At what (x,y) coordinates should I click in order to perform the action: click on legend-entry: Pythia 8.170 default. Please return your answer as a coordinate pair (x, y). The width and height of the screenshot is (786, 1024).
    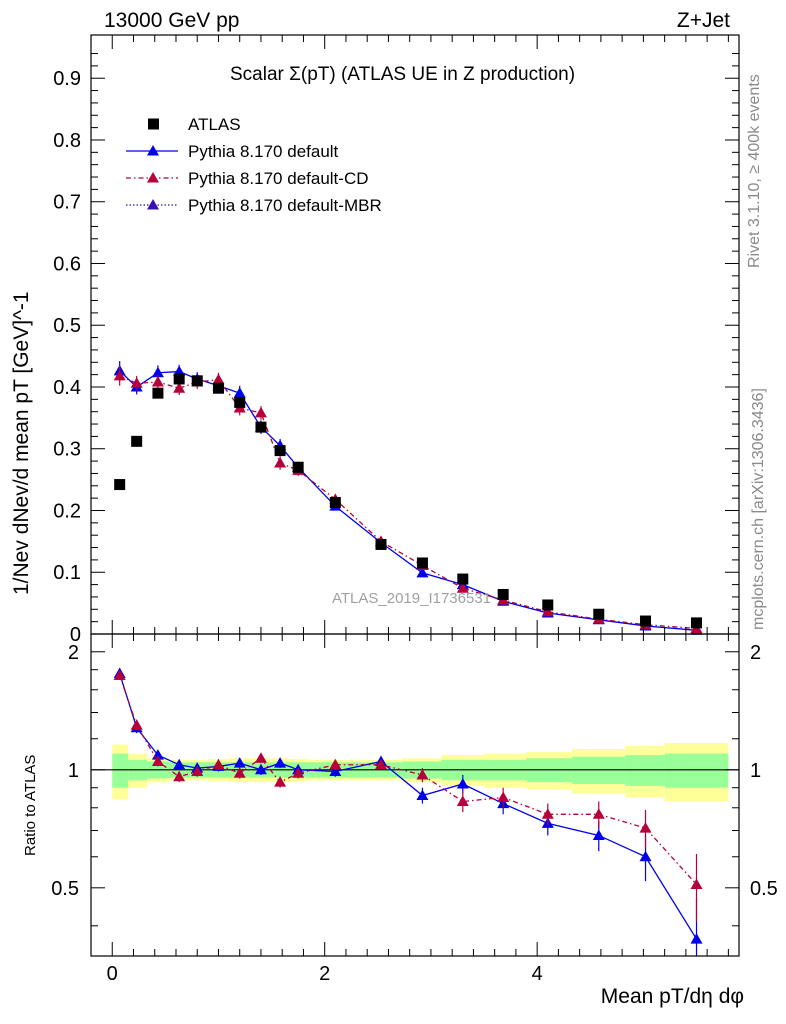
    Looking at the image, I should click on (232, 151).